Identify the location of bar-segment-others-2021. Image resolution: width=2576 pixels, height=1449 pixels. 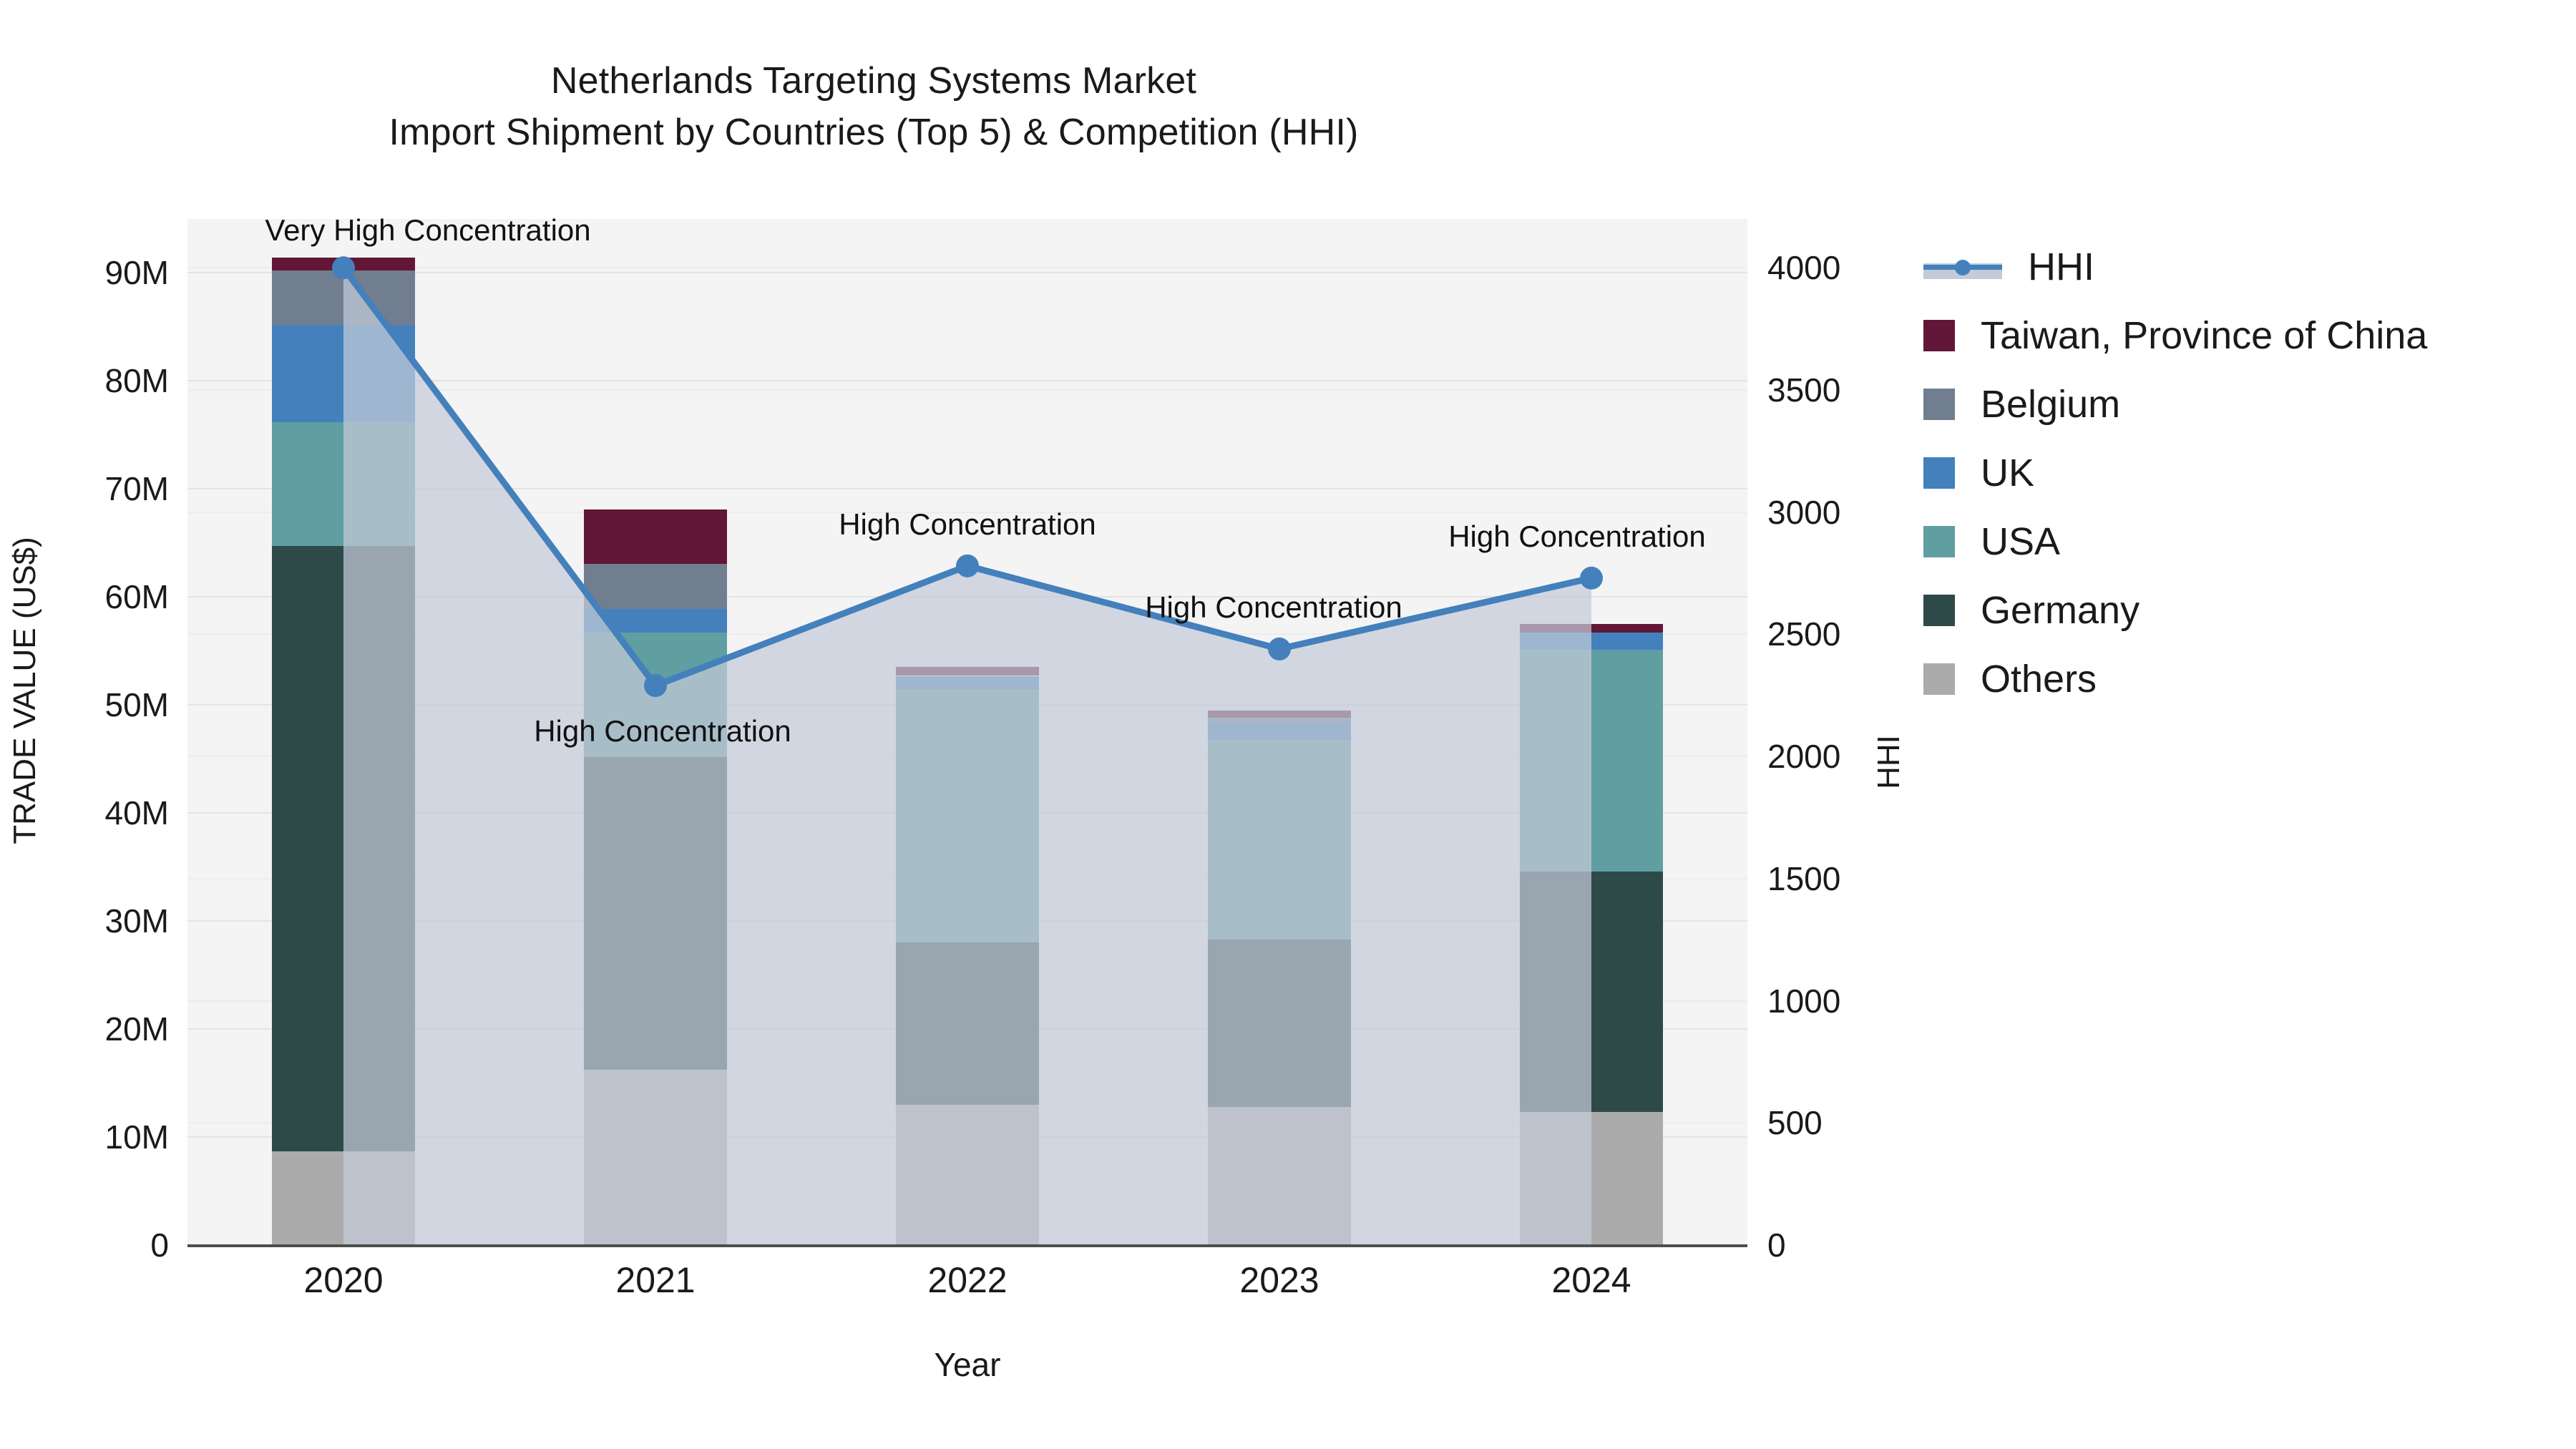
(655, 1157).